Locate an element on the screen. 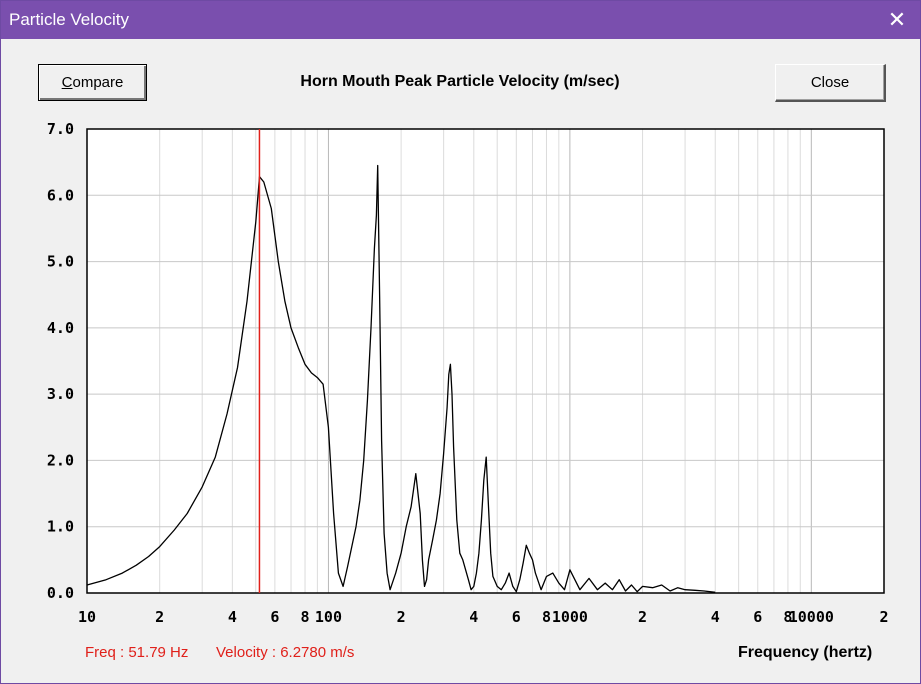 This screenshot has height=684, width=921. y-tick-label: 2.0 is located at coordinates (60, 460).